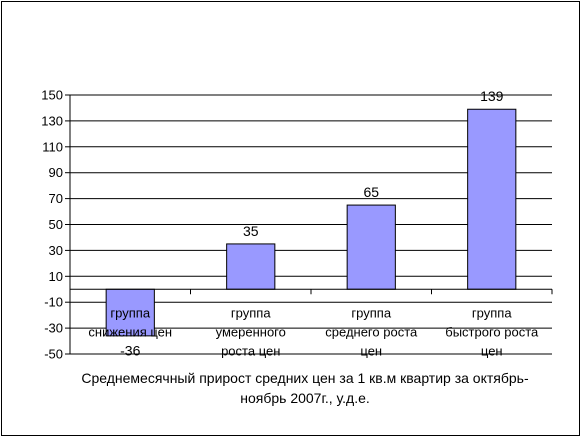  What do you see at coordinates (56, 198) in the screenshot?
I see `y-tick-label-6: 70` at bounding box center [56, 198].